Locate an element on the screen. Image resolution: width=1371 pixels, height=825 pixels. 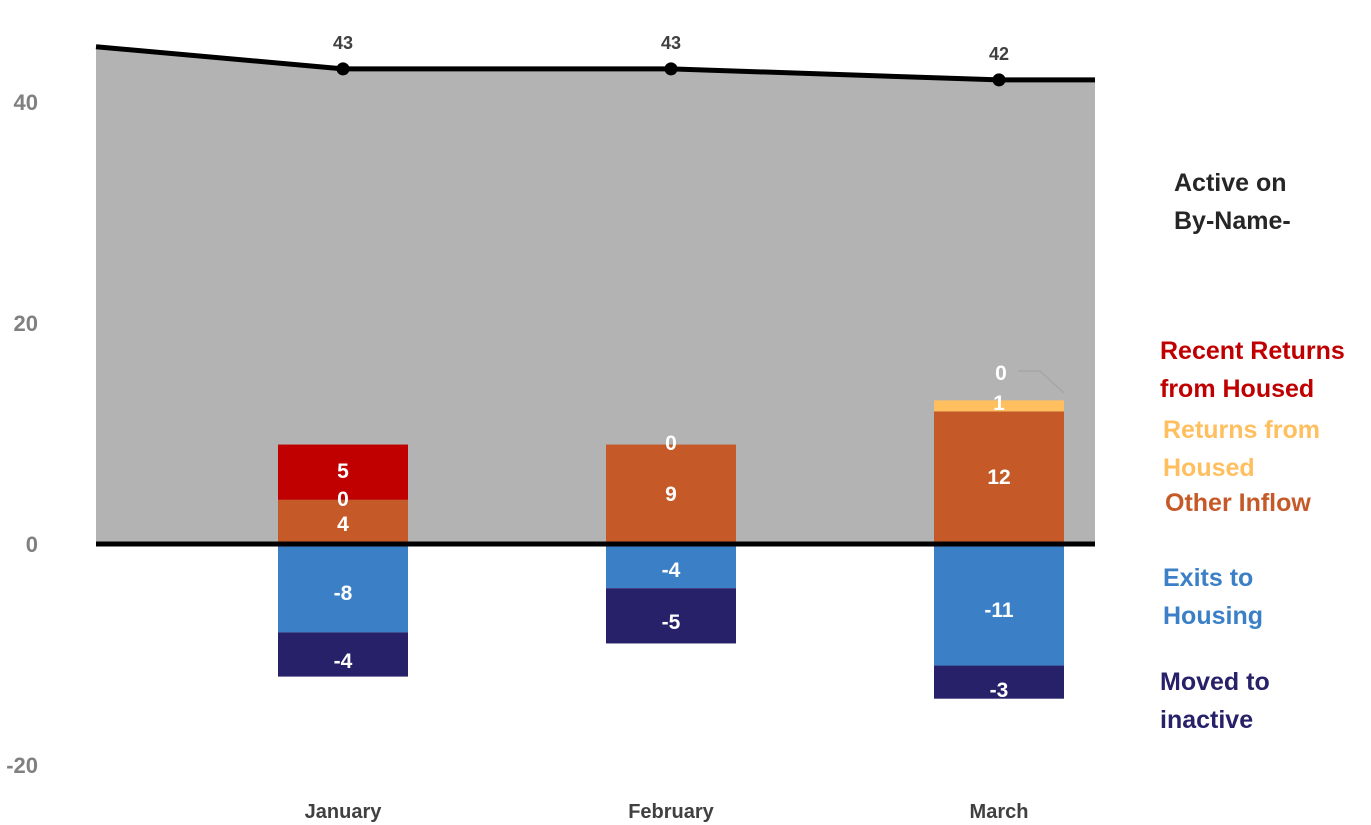
y-tick-label: 40 is located at coordinates (26, 102).